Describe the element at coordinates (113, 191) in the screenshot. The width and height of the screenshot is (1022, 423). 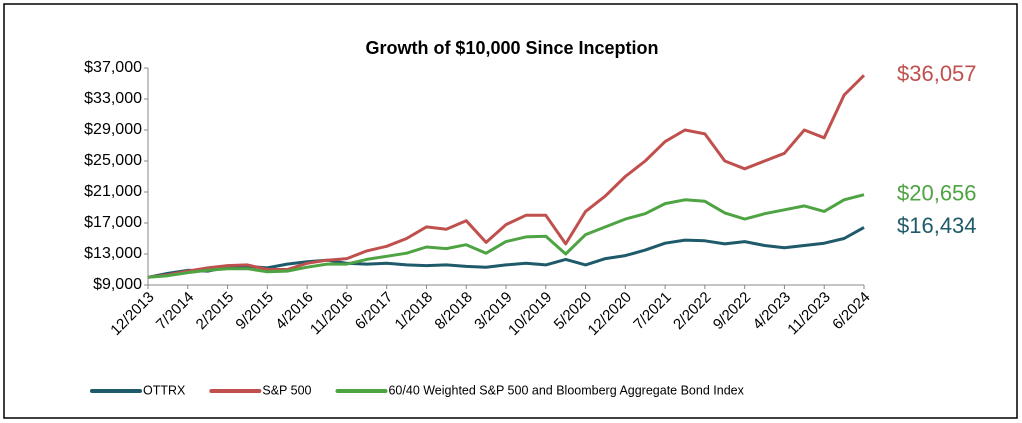
I see `y-tick-label: $21,000` at that location.